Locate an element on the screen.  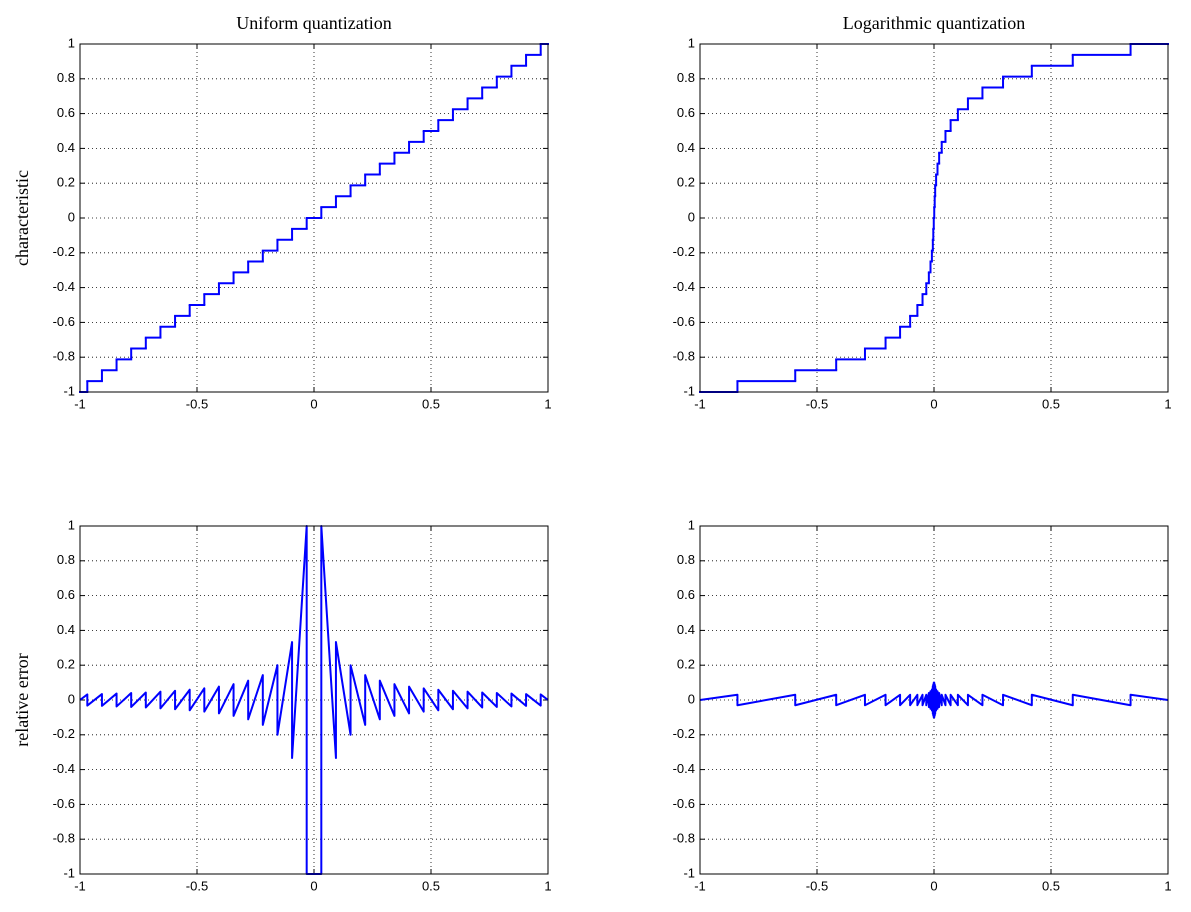
y-axis-label: relative error is located at coordinates (22, 699).